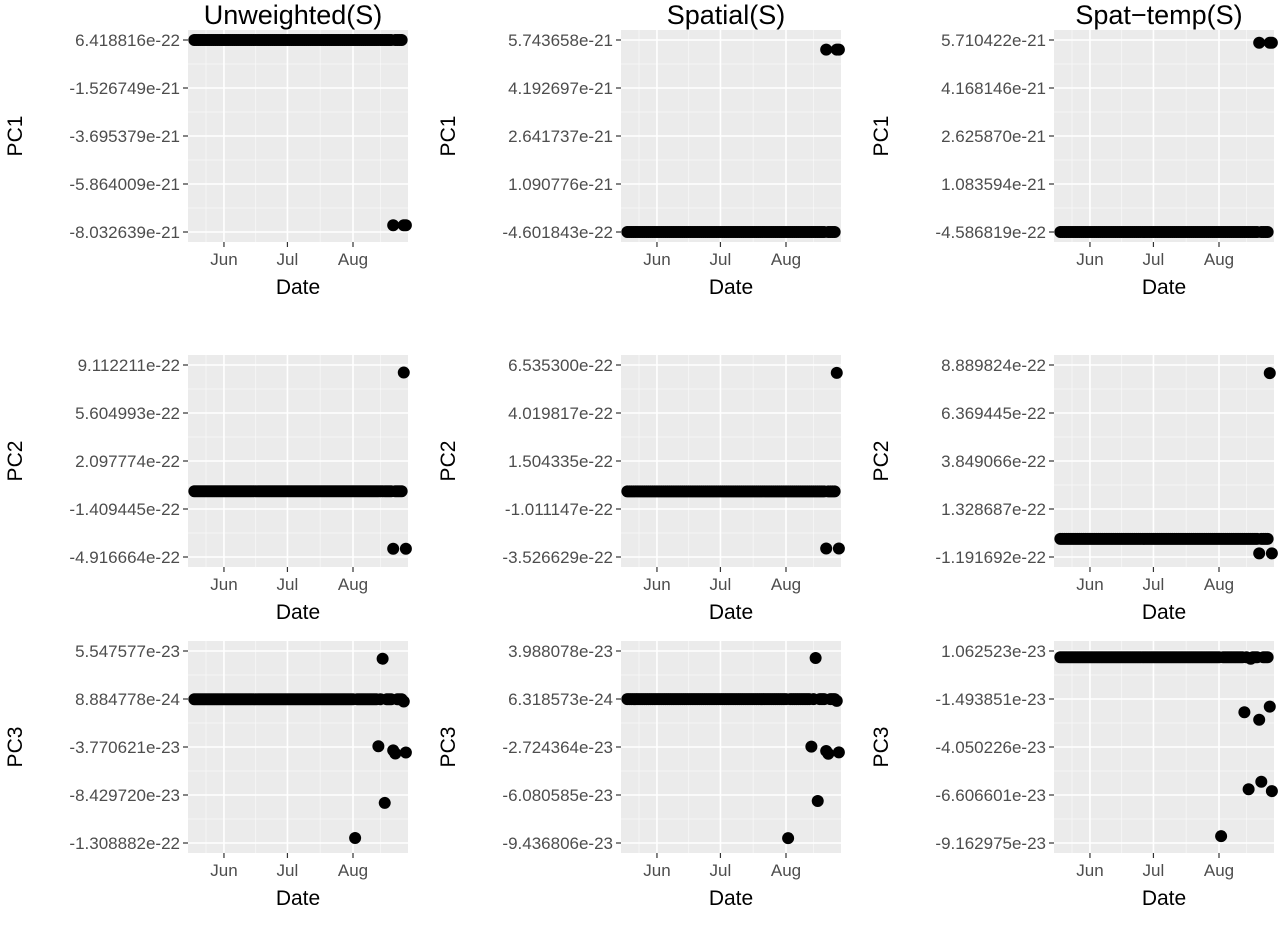  I want to click on y-tick-label: 1.328687e-22, so click(993, 509).